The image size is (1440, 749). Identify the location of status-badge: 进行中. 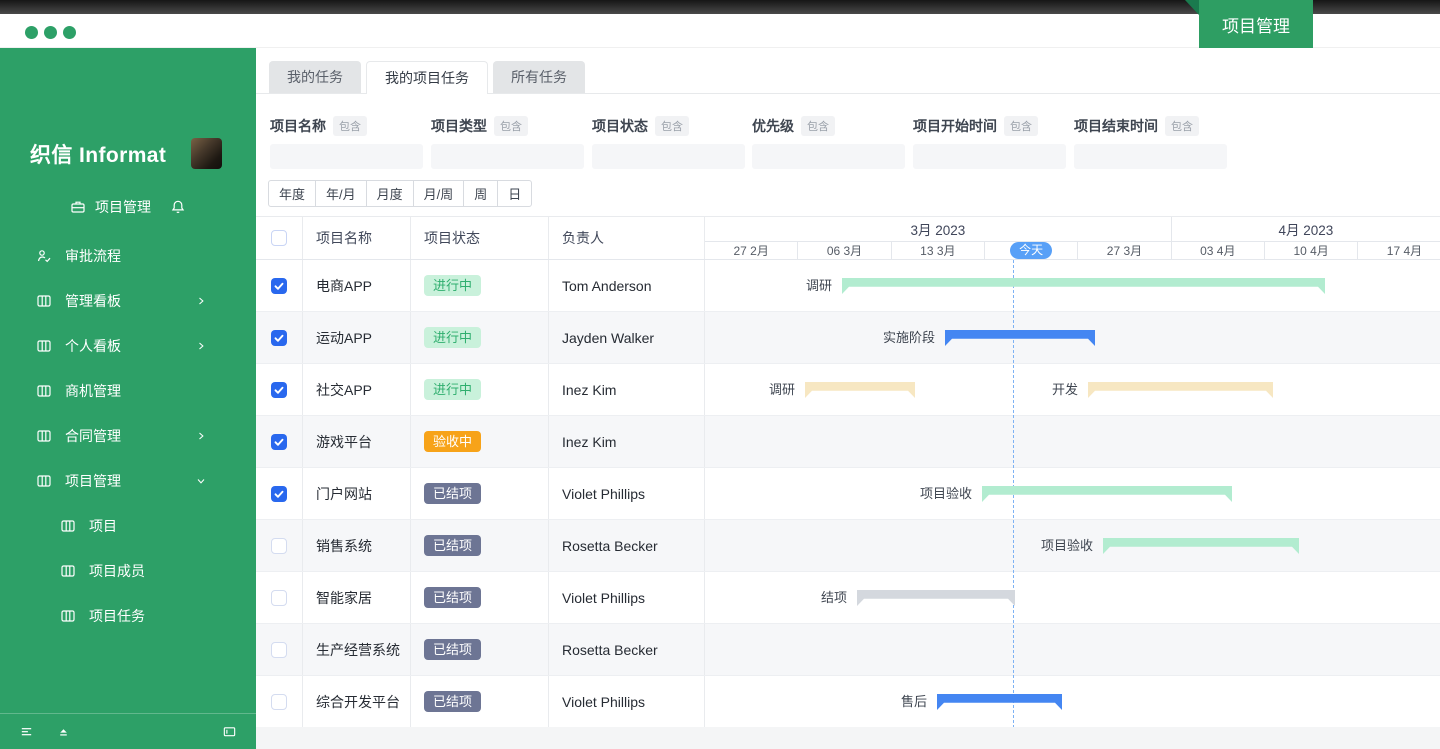
(453, 285).